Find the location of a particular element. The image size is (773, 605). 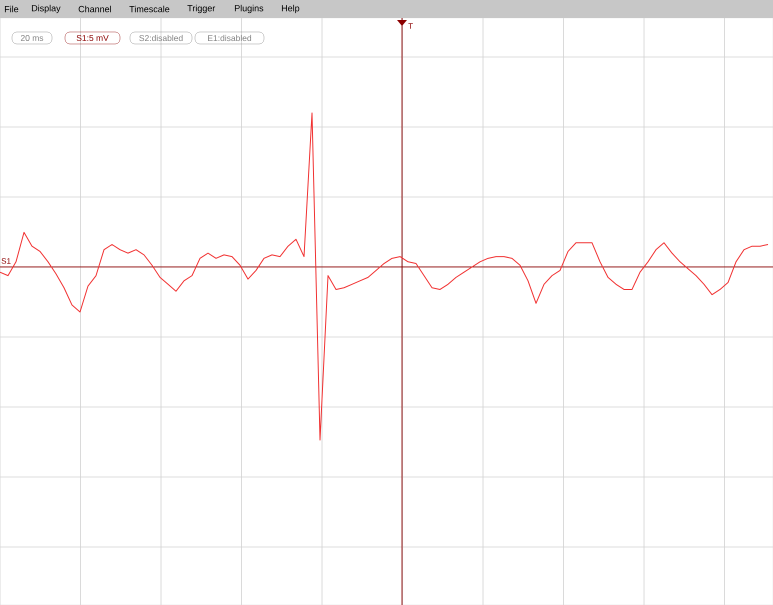

text: S1:5 mV is located at coordinates (92, 37).